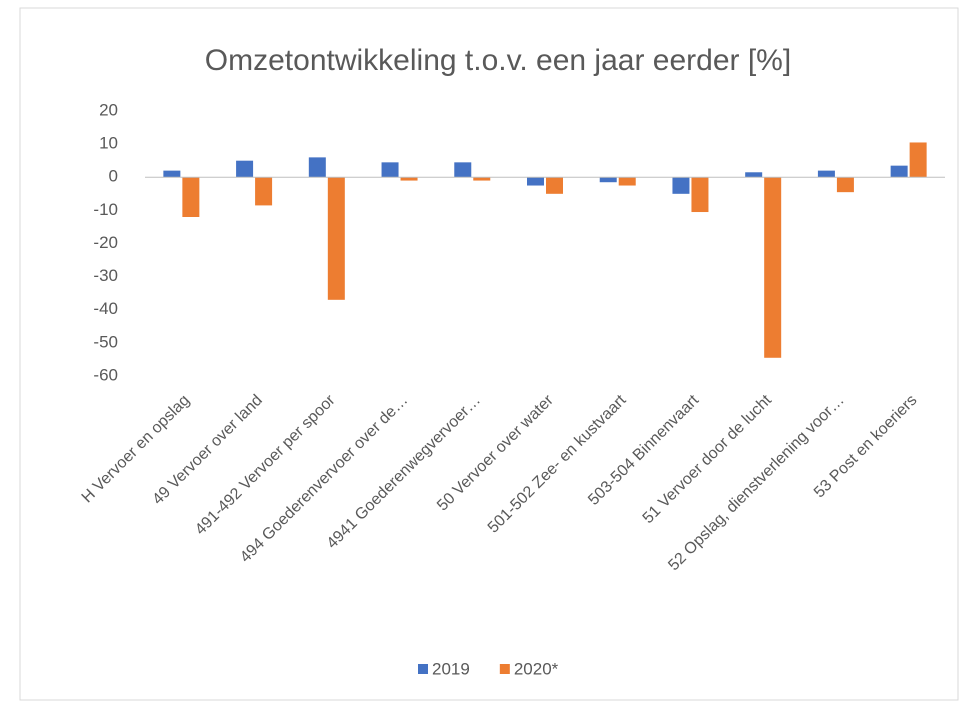 The width and height of the screenshot is (959, 707). Describe the element at coordinates (105, 275) in the screenshot. I see `y-tick-label: -30` at that location.